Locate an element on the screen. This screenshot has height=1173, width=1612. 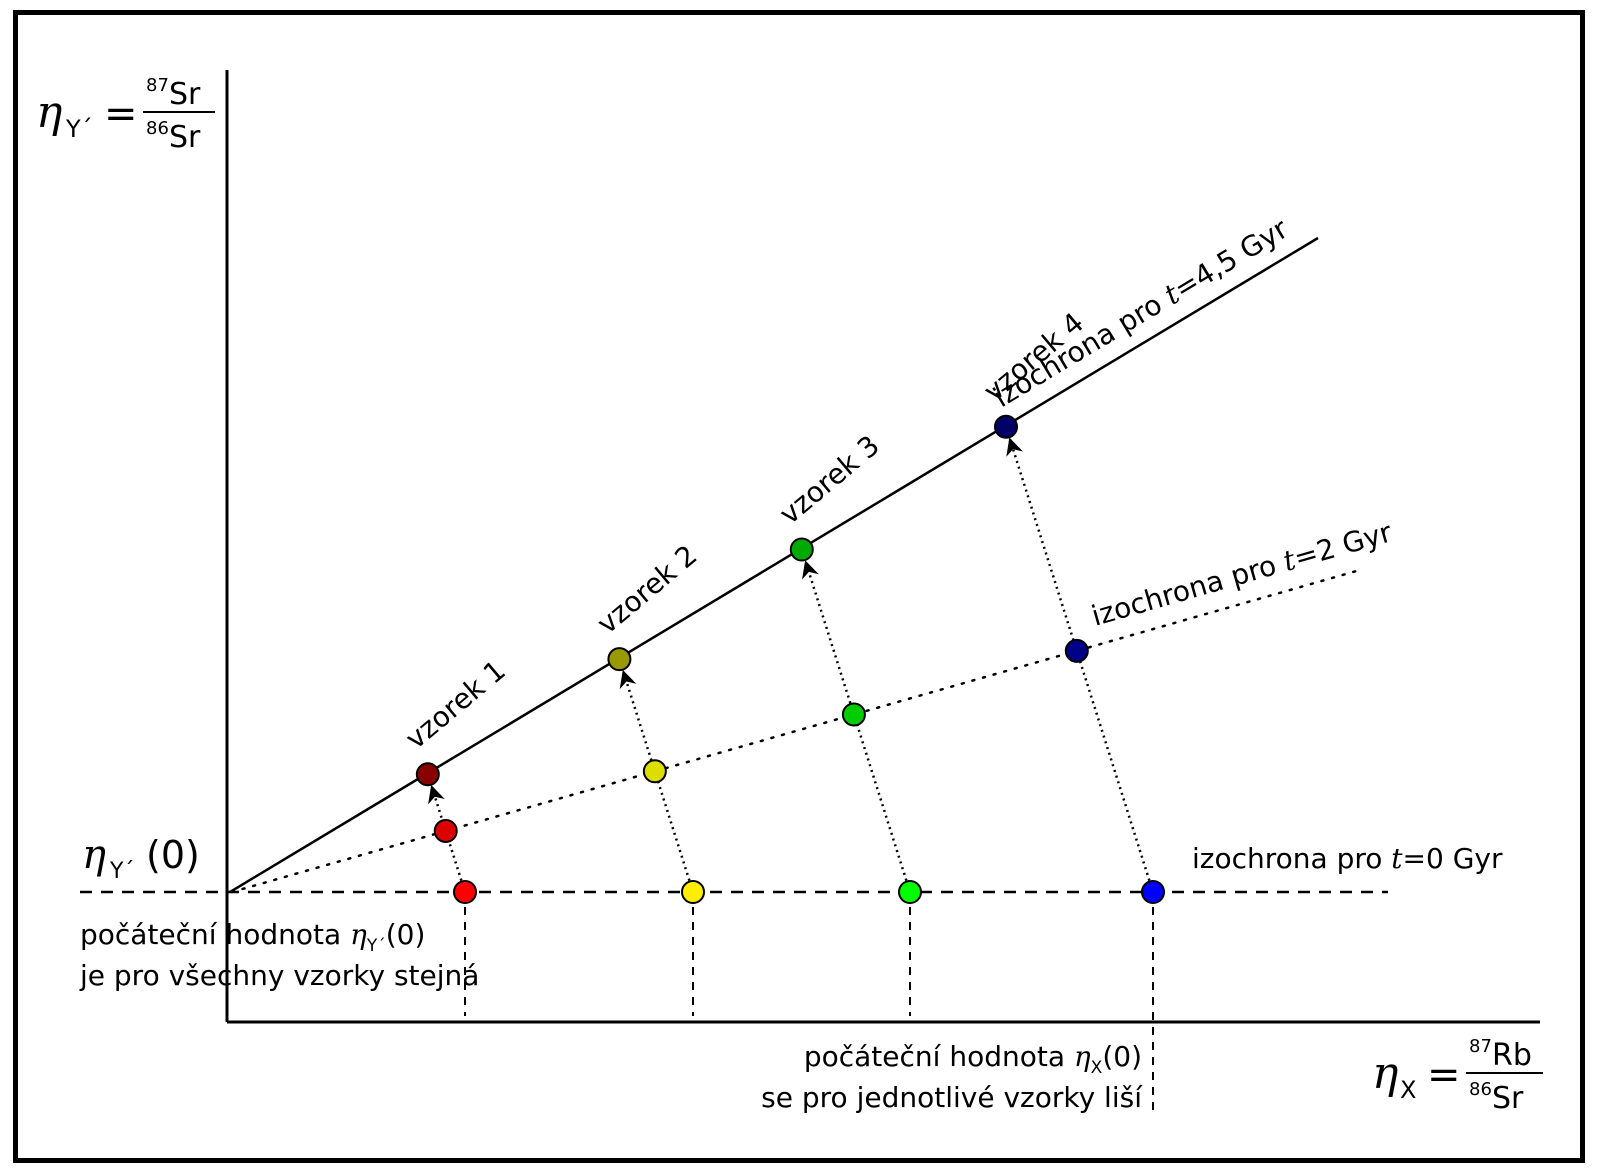
x-axis-den-sup: 86 is located at coordinates (1480, 1089).